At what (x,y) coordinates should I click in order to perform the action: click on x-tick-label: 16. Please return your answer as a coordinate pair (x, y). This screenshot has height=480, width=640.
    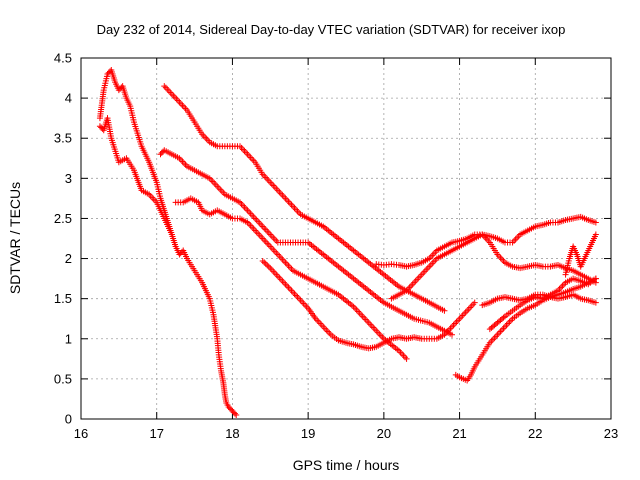
    Looking at the image, I should click on (81, 433).